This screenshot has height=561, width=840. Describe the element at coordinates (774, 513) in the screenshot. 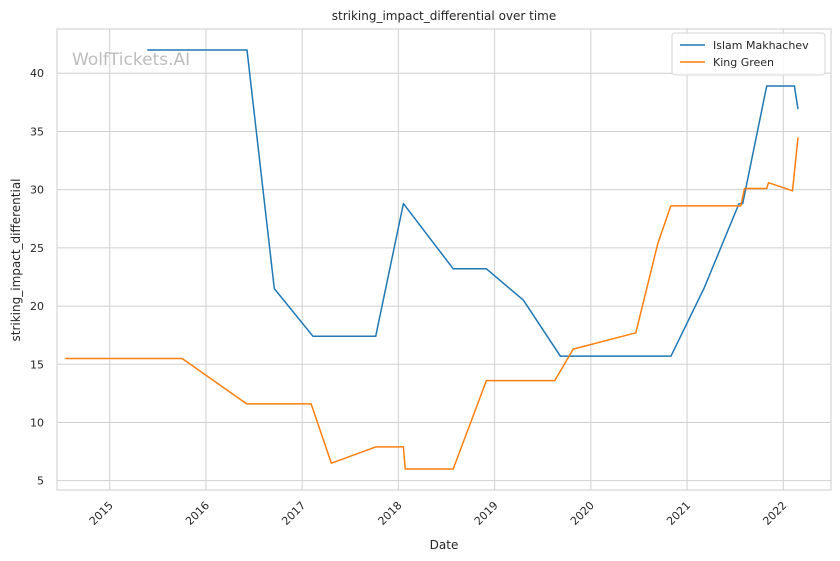

I see `x-tick-label: 2022` at that location.